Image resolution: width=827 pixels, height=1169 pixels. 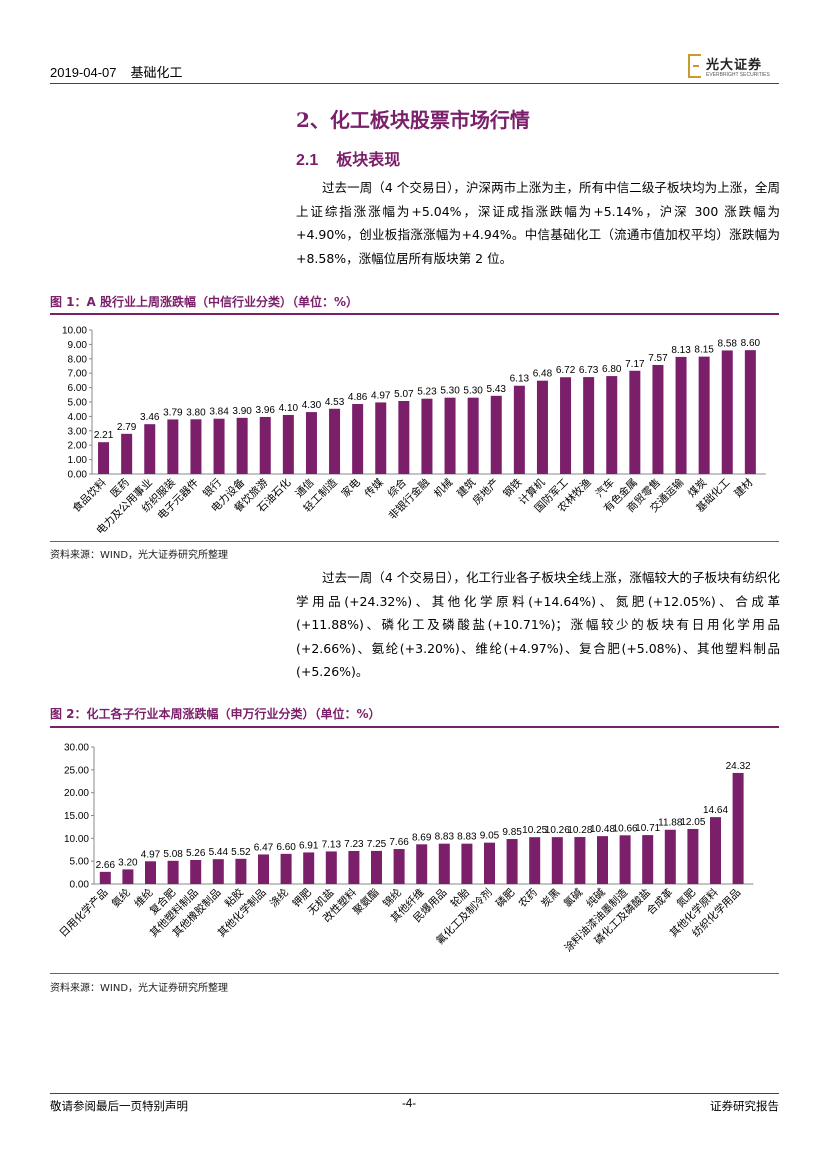 I want to click on data-label: 6.73, so click(x=589, y=370).